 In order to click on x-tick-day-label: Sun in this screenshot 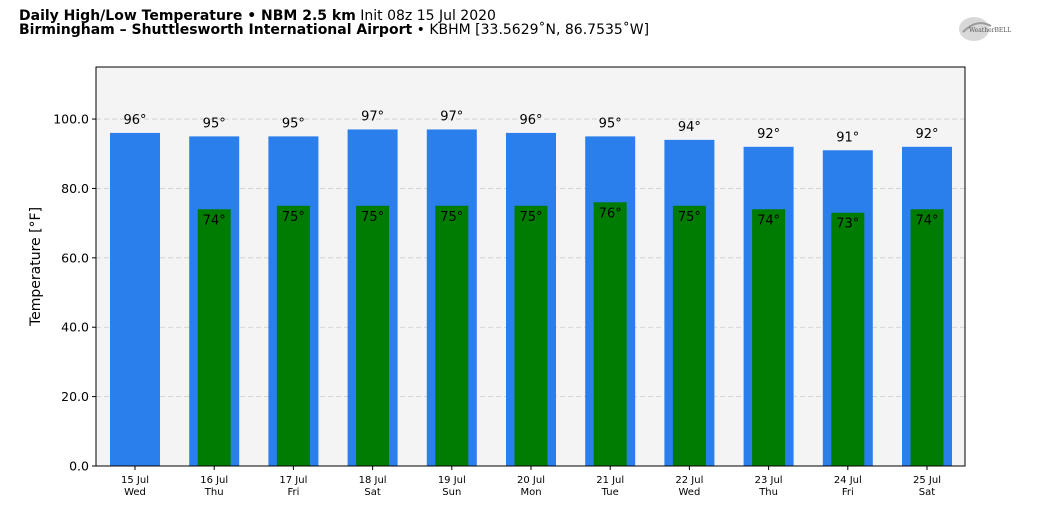, I will do `click(451, 492)`.